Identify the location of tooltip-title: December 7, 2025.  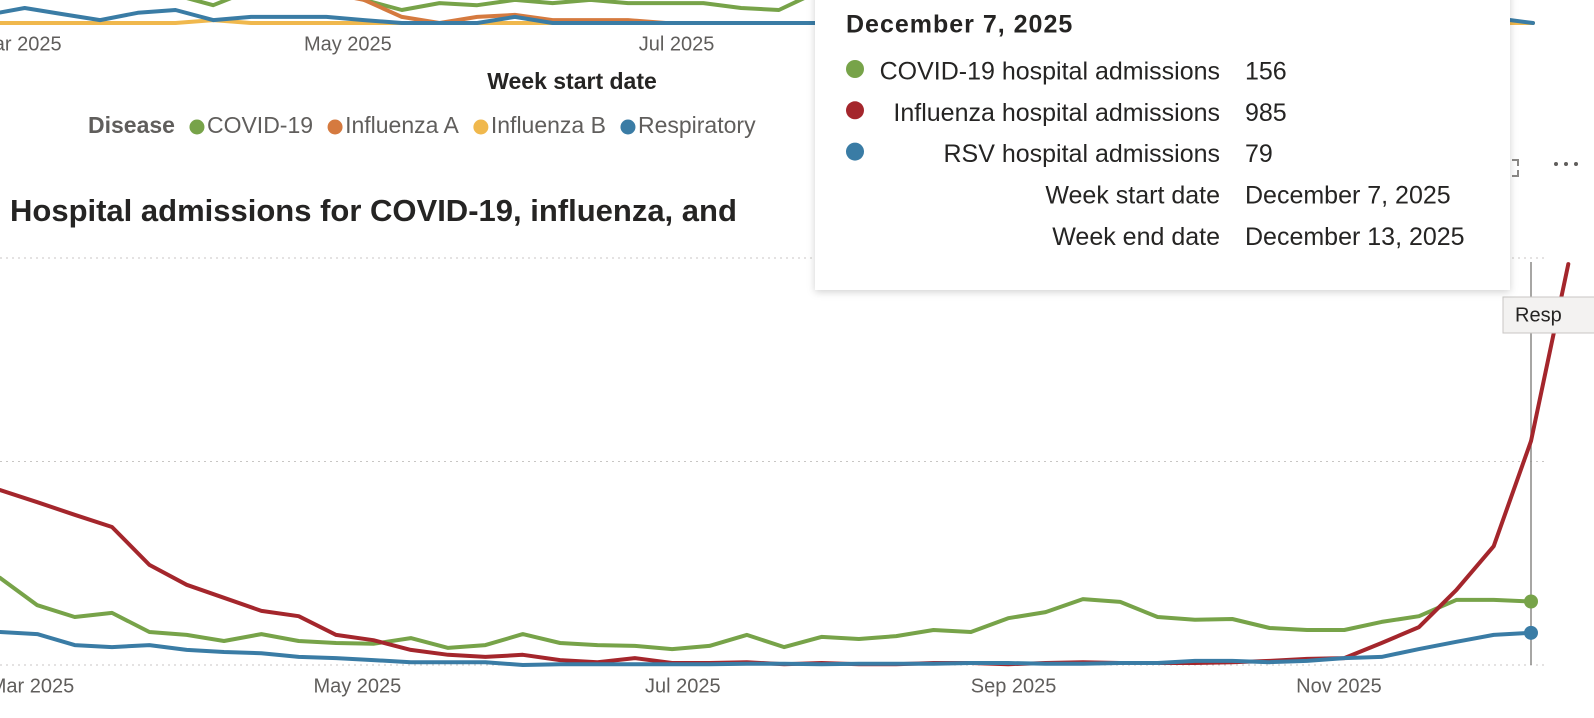
(959, 25).